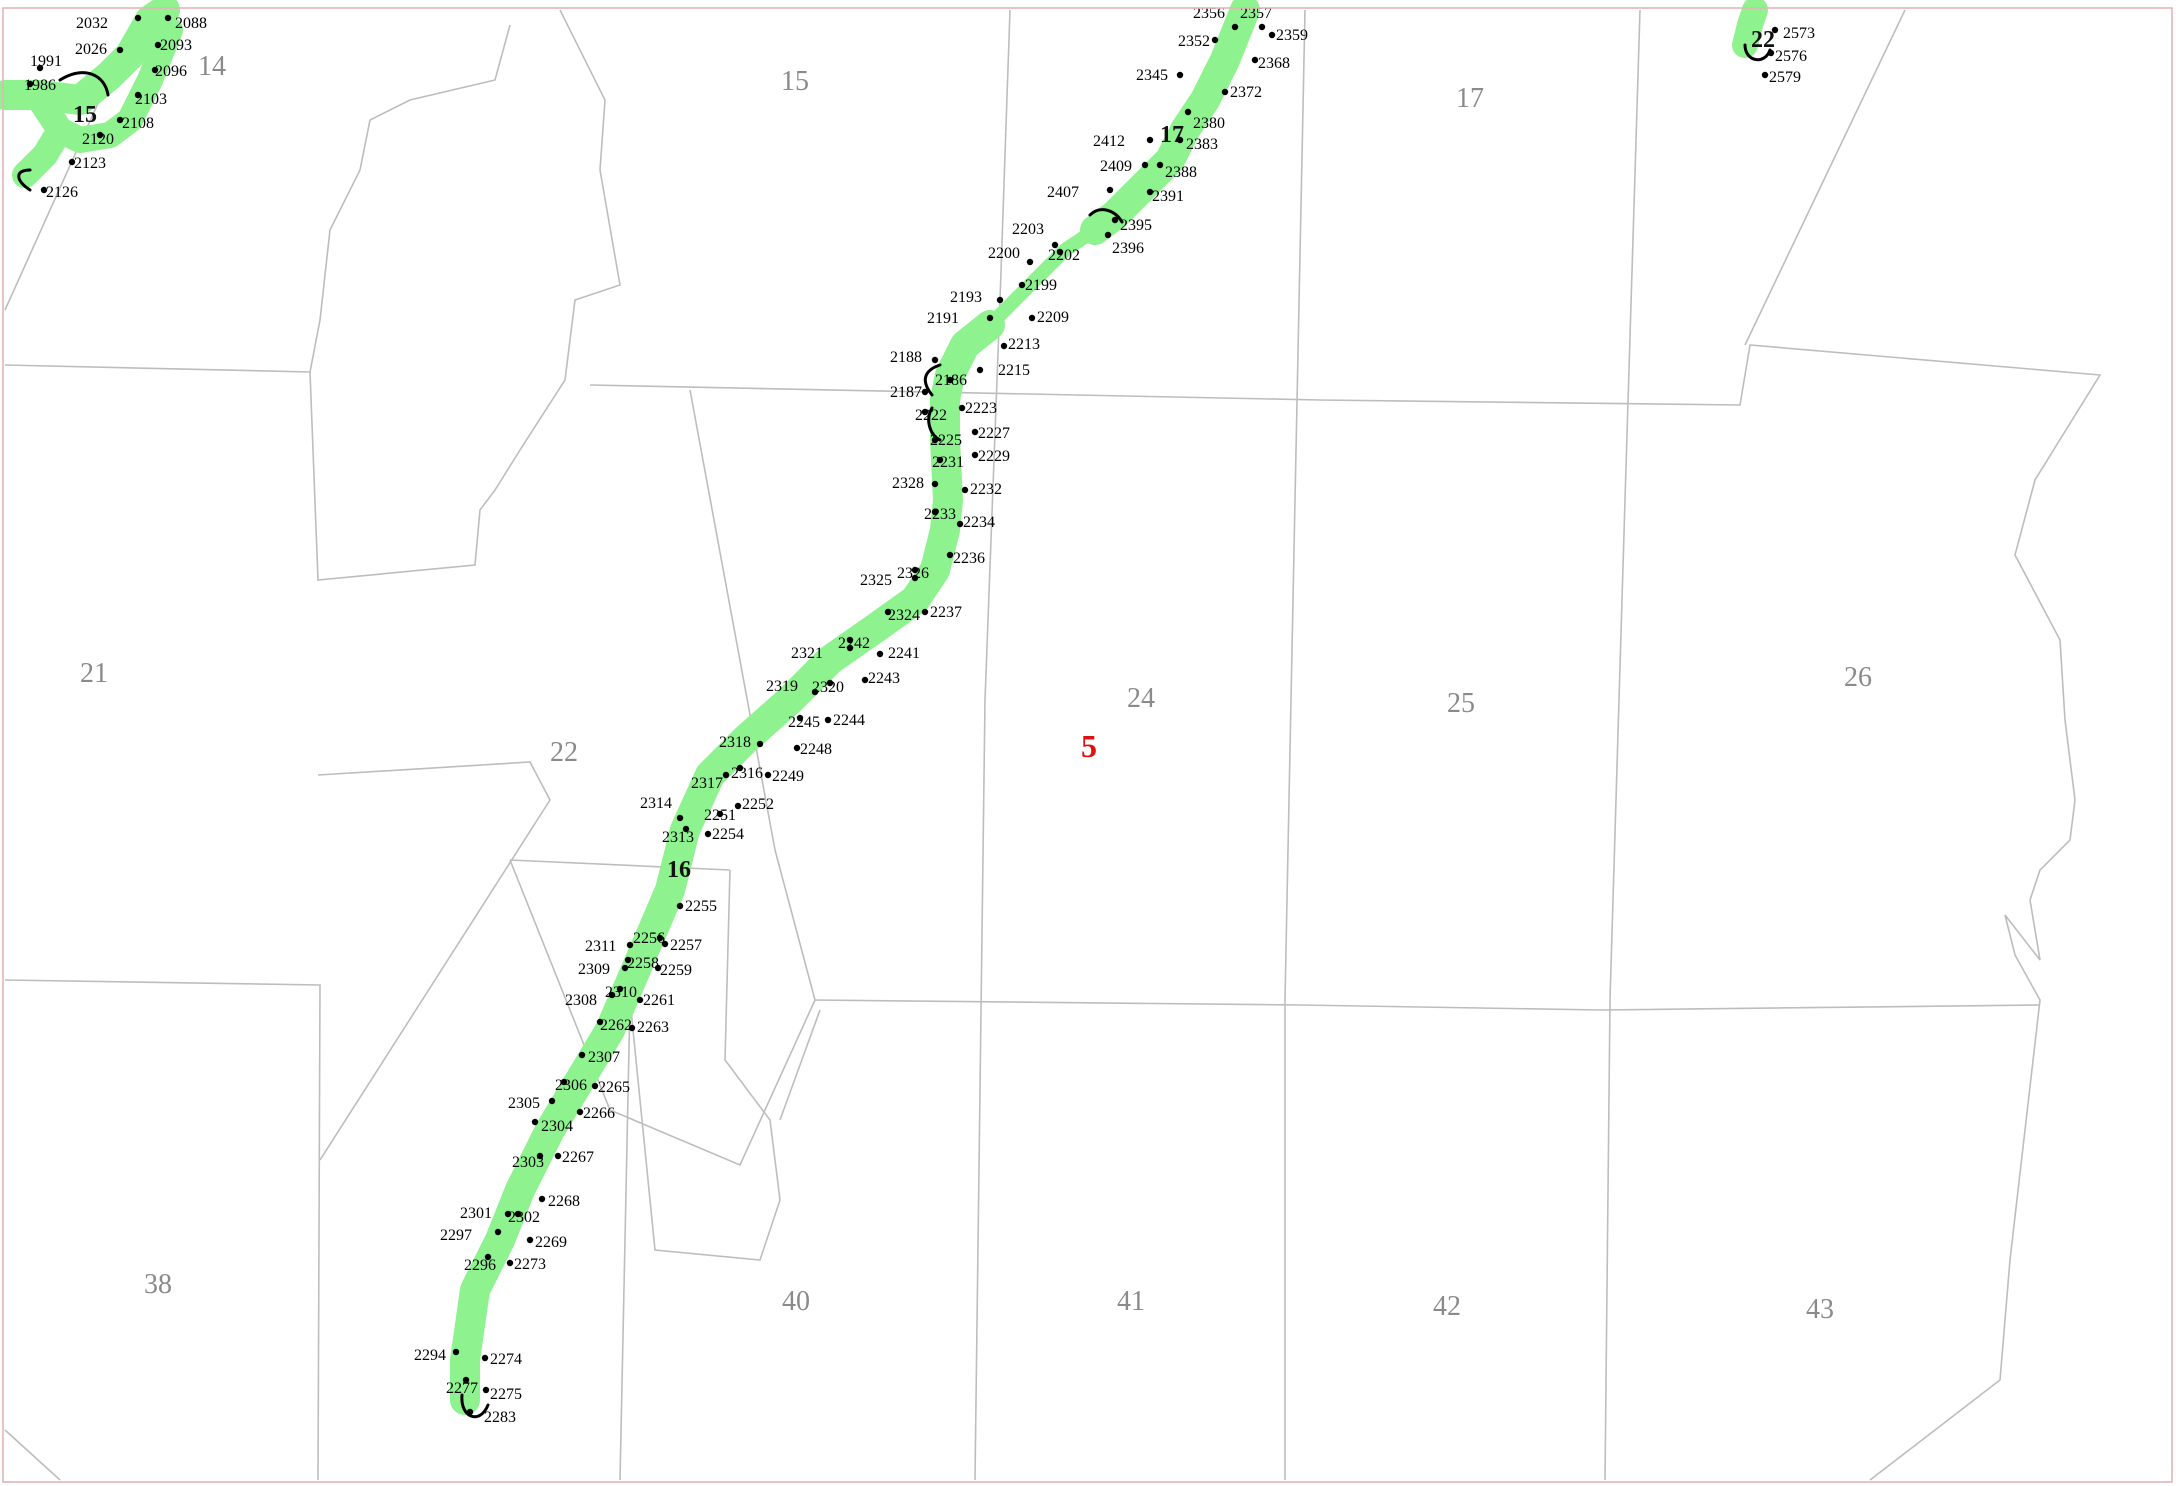 The height and width of the screenshot is (1486, 2176). What do you see at coordinates (168, 18) in the screenshot?
I see `survey-point-2088` at bounding box center [168, 18].